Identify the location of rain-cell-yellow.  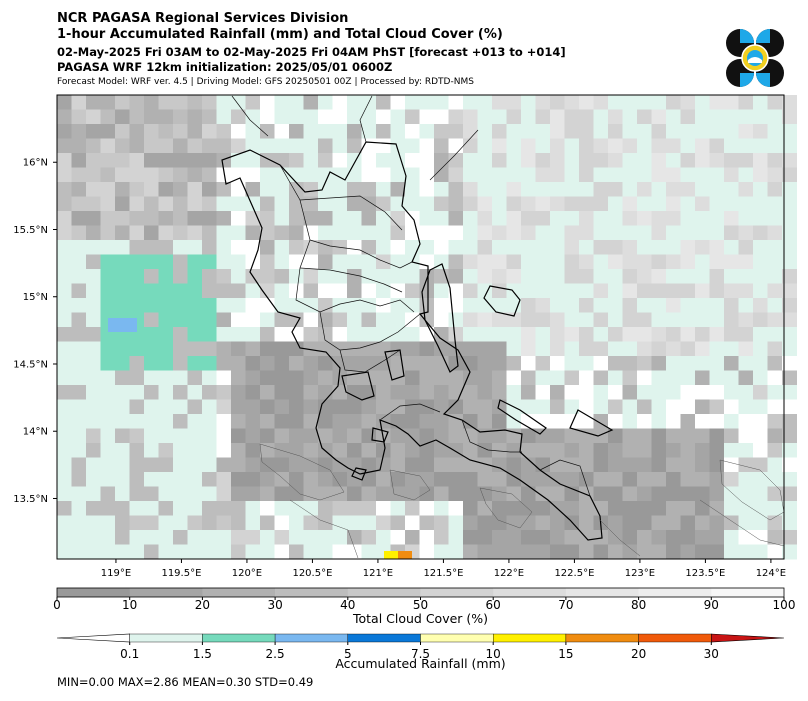
(391, 555).